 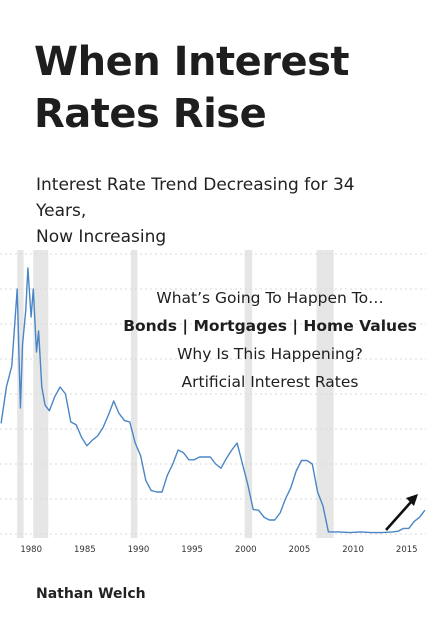 I want to click on book-title: When Interest Rates Rise, so click(x=224, y=88).